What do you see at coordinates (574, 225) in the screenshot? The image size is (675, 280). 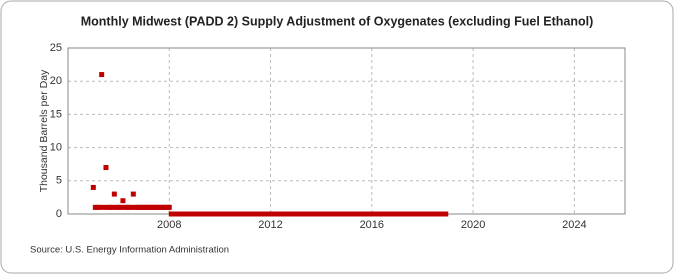 I see `x-tick-label: 2024` at bounding box center [574, 225].